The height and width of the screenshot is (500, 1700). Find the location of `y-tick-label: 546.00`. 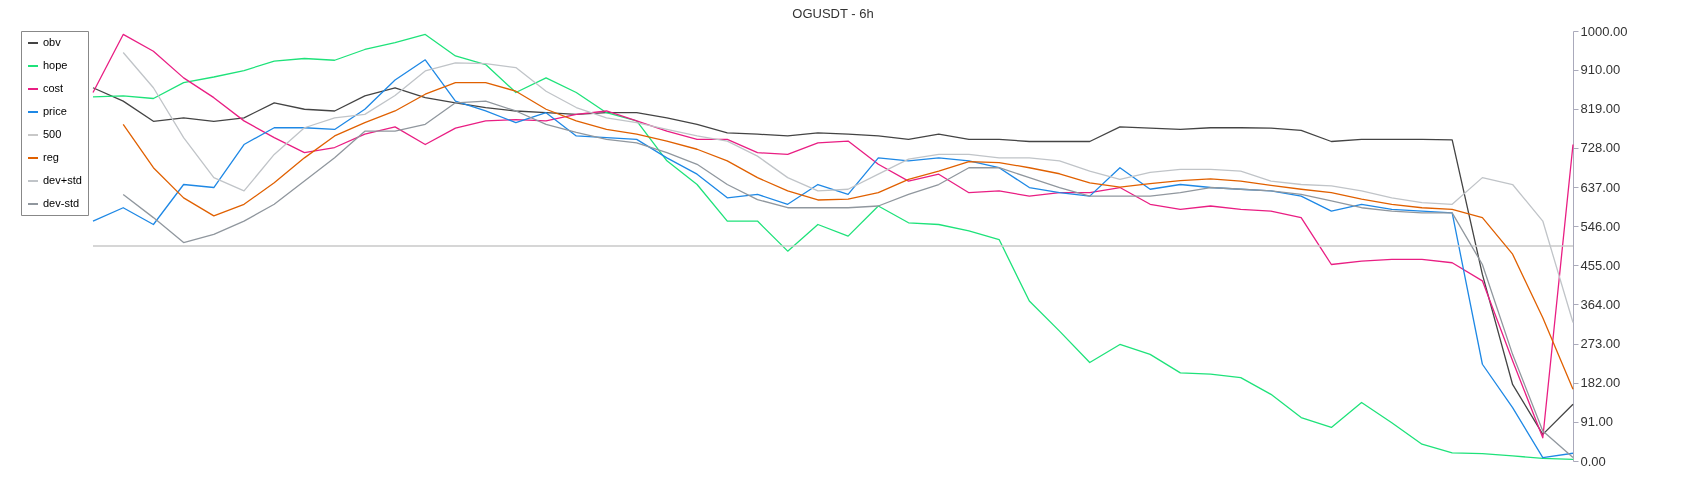

y-tick-label: 546.00 is located at coordinates (1600, 226).